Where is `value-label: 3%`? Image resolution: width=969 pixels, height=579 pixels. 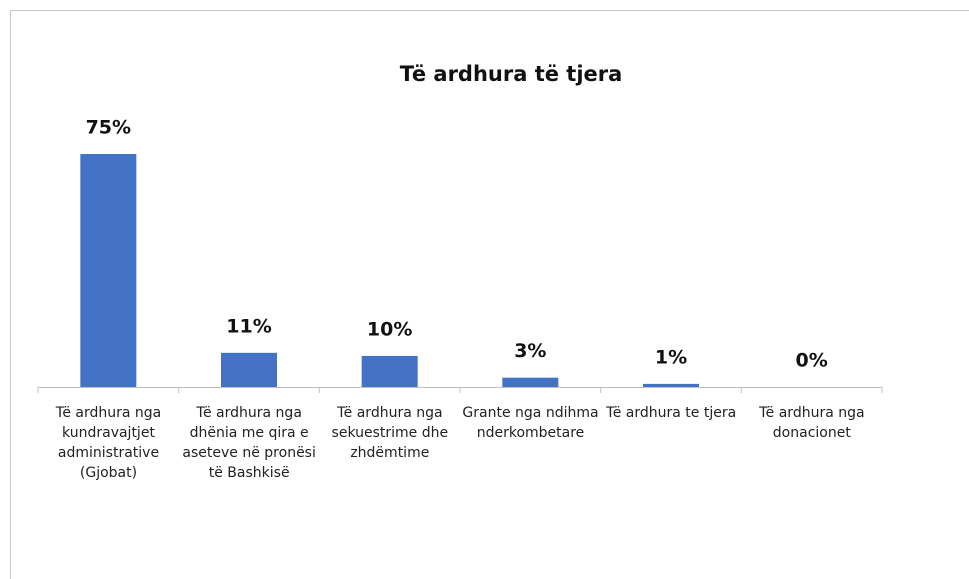 value-label: 3% is located at coordinates (530, 351).